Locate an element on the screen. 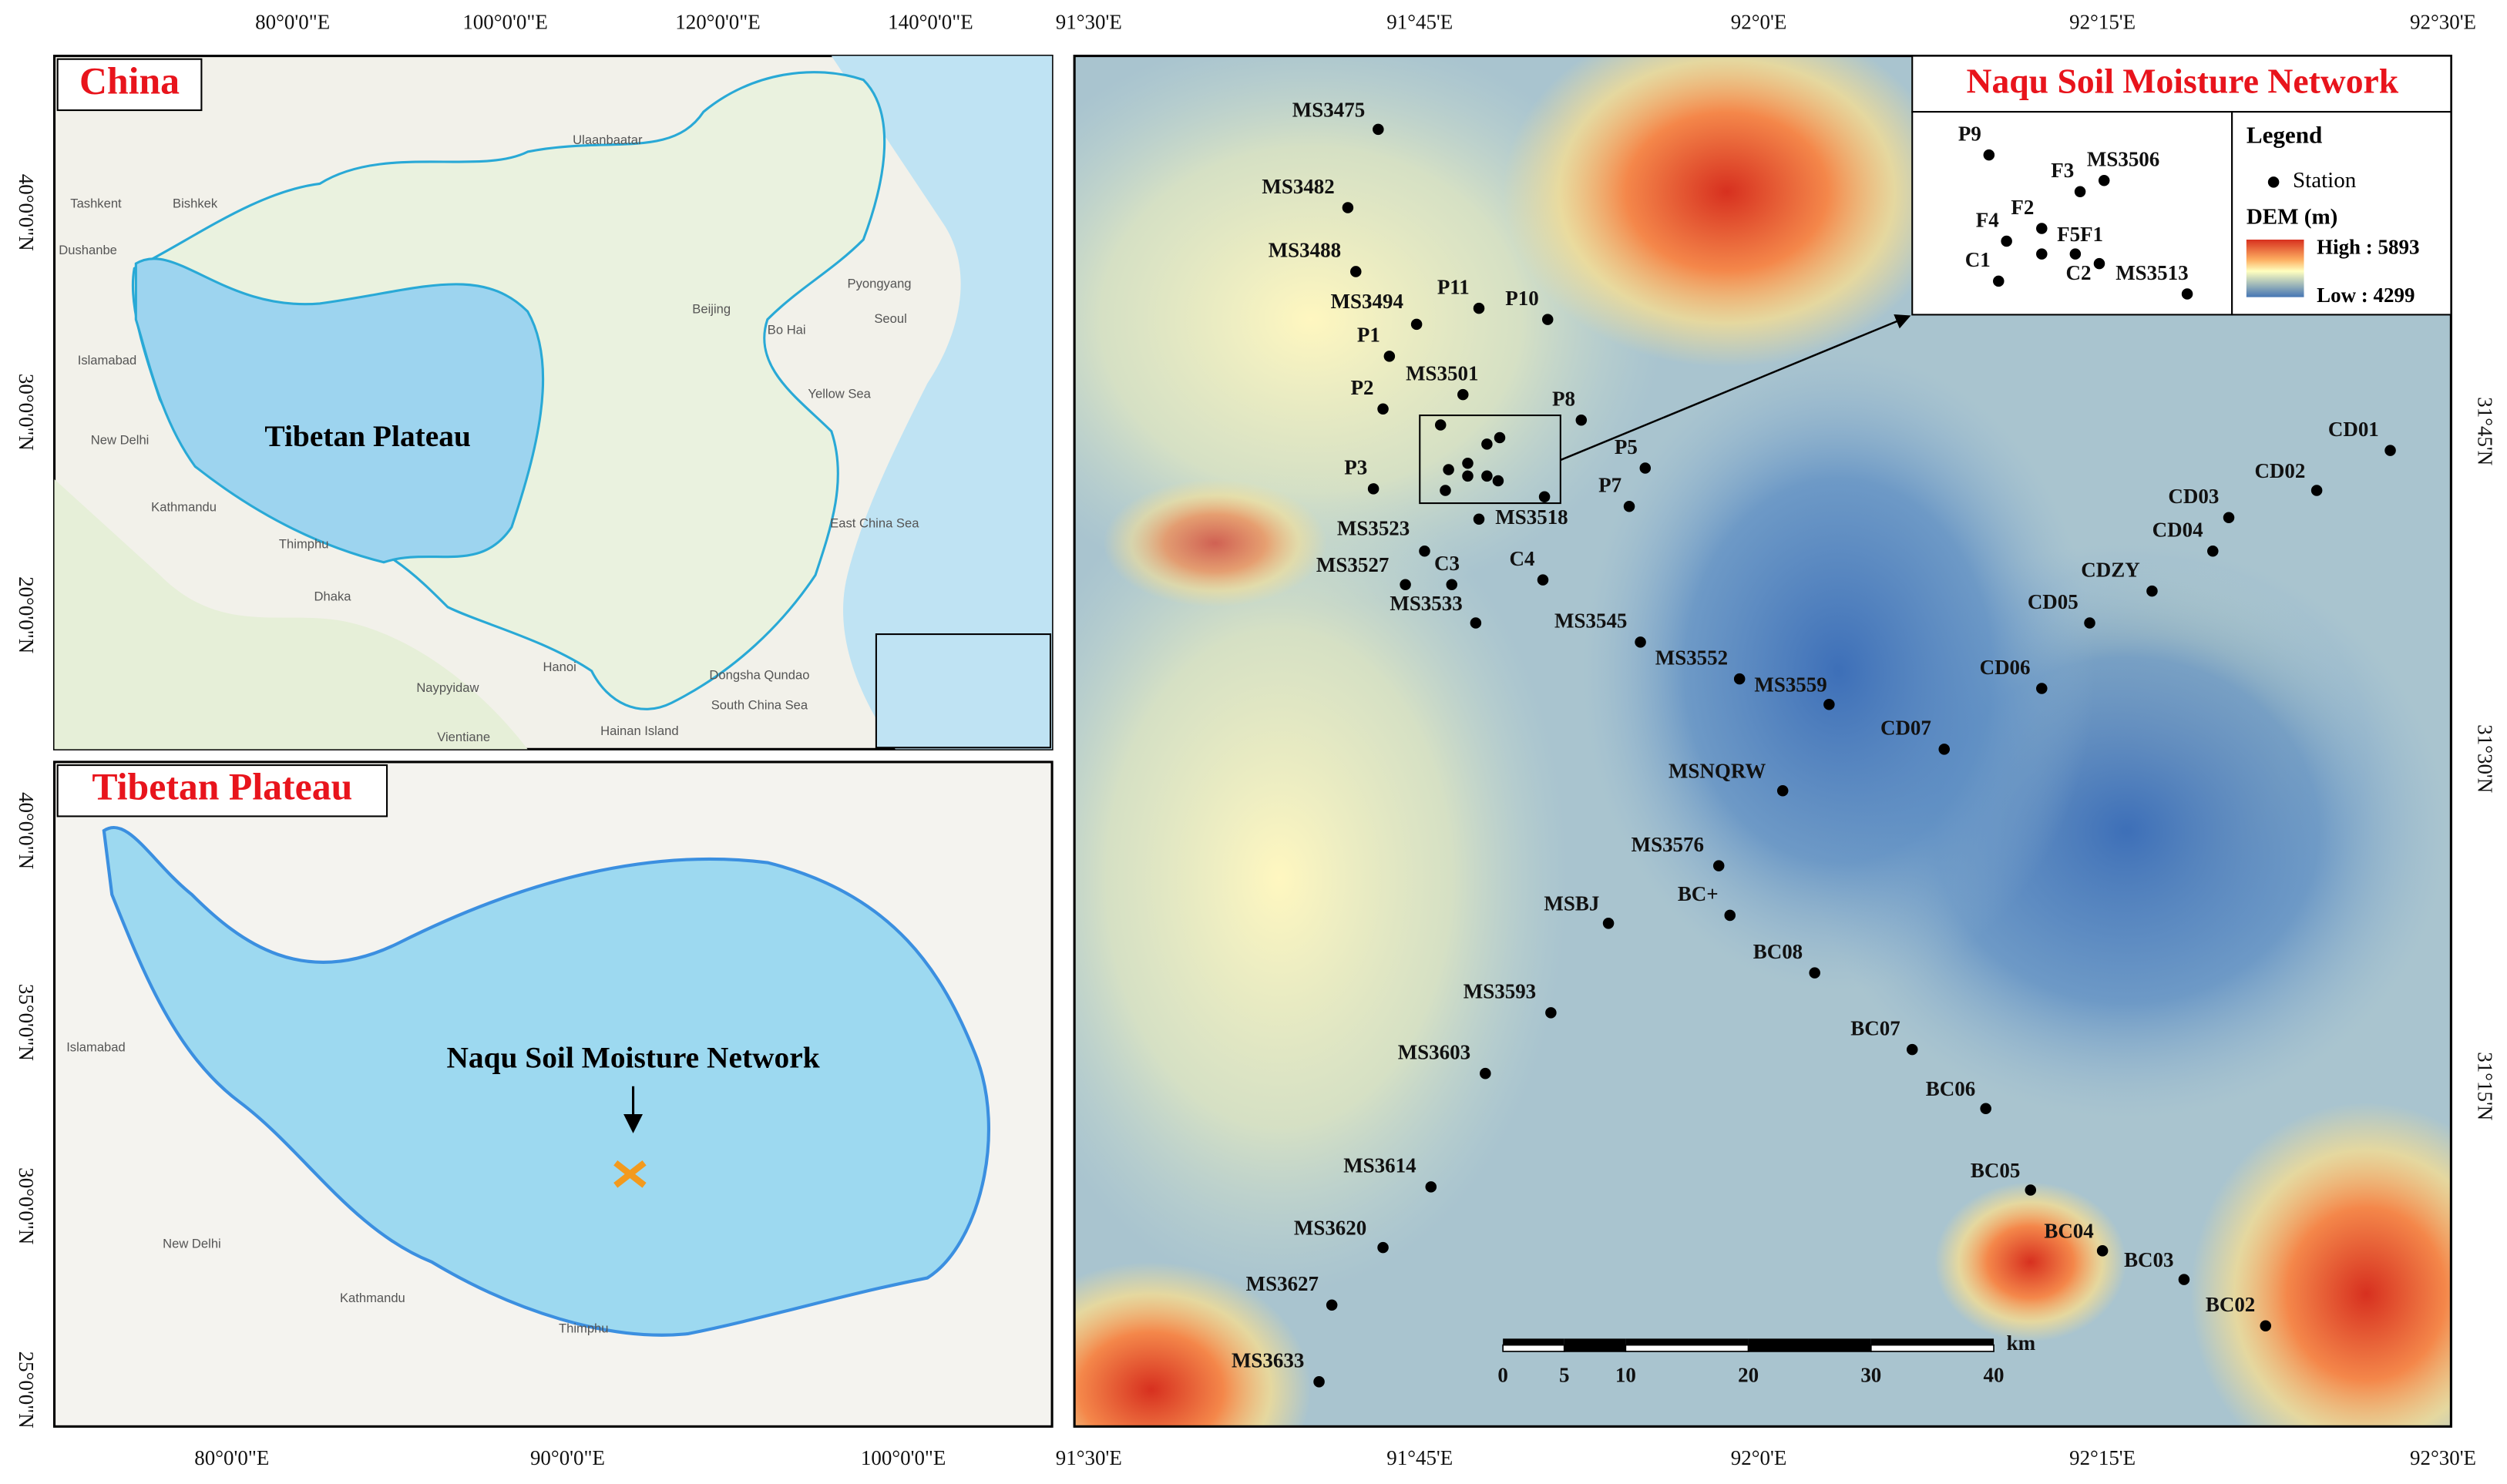 The width and height of the screenshot is (2507, 1484). tick-label: 20°0'0"N is located at coordinates (27, 614).